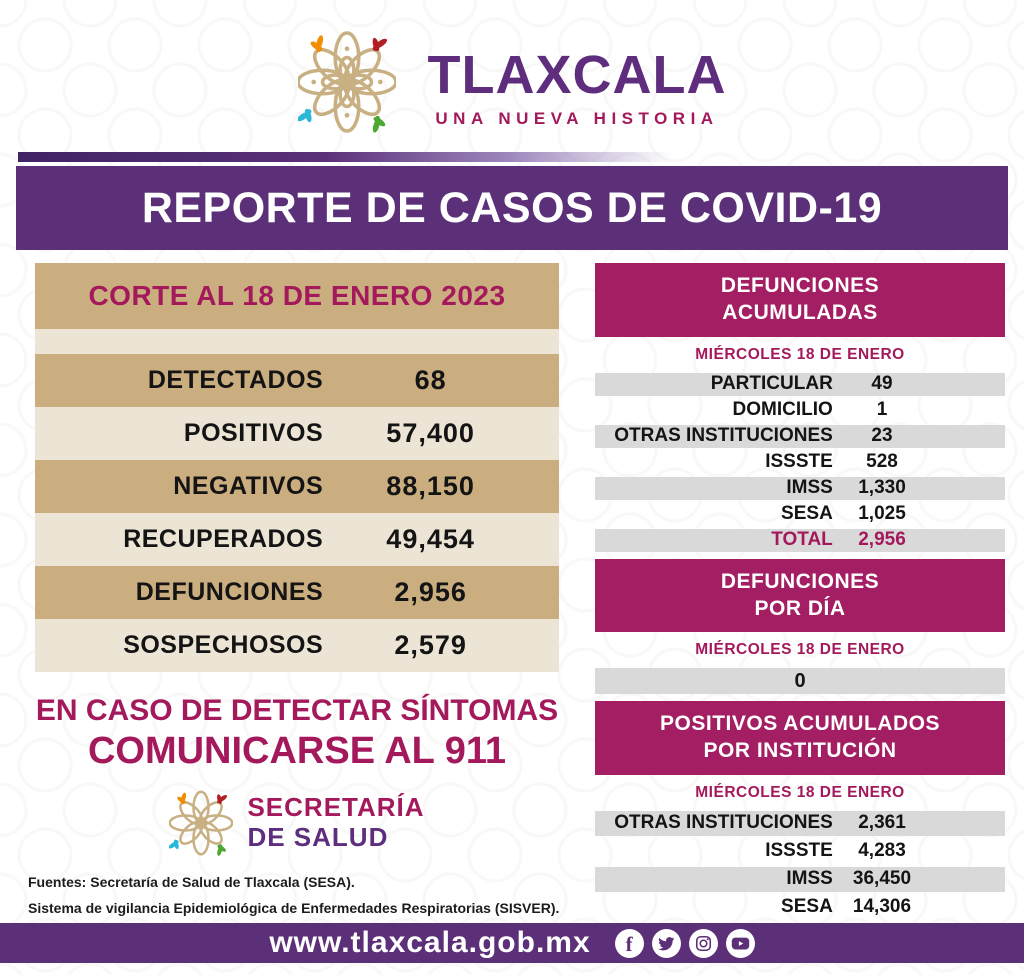 The height and width of the screenshot is (975, 1024). I want to click on deaths-daily-value: 0, so click(800, 680).